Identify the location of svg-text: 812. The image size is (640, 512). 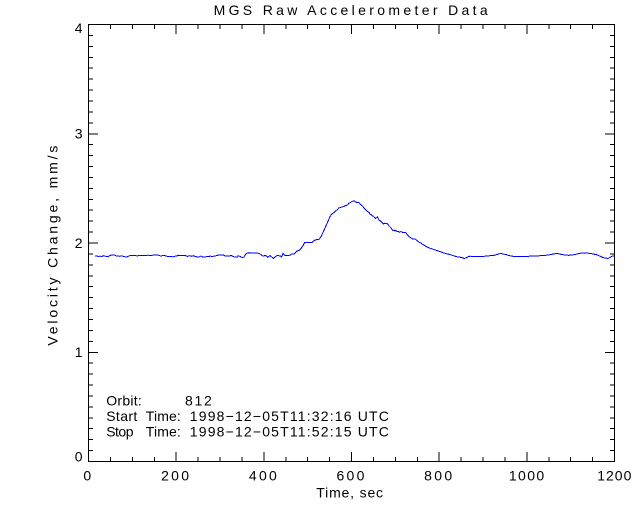
(199, 400).